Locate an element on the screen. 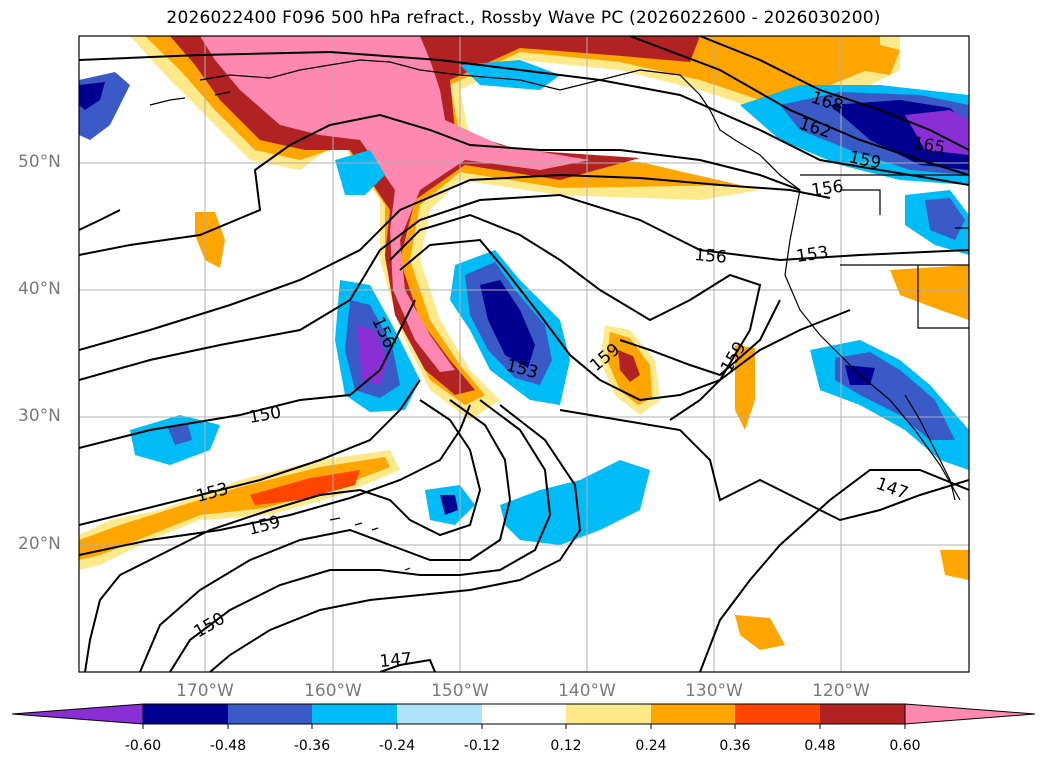 The width and height of the screenshot is (1047, 765). negative-anomaly-south is located at coordinates (575, 502).